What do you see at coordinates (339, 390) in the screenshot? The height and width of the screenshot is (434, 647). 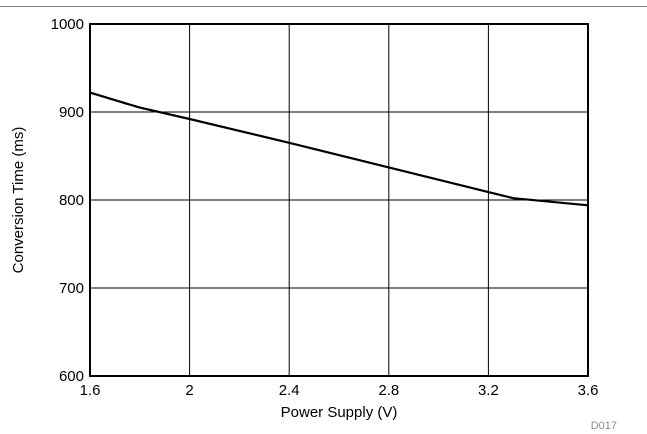 I see `x-tick-labels: 1.6 2 2.4 2.8 3.2 3.6` at bounding box center [339, 390].